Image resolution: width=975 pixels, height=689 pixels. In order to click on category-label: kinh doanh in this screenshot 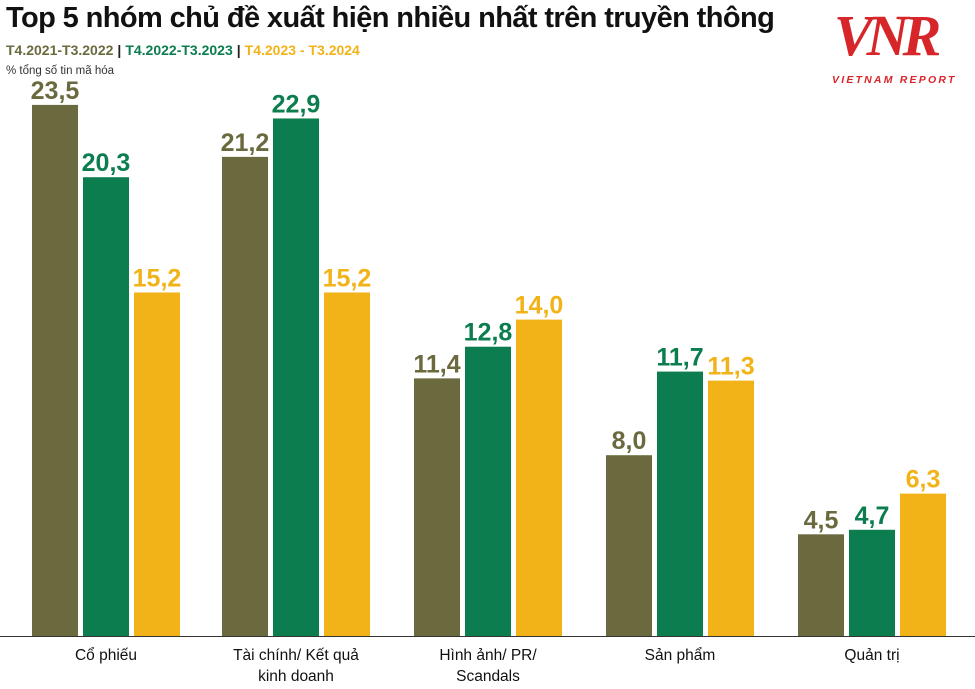, I will do `click(296, 676)`.